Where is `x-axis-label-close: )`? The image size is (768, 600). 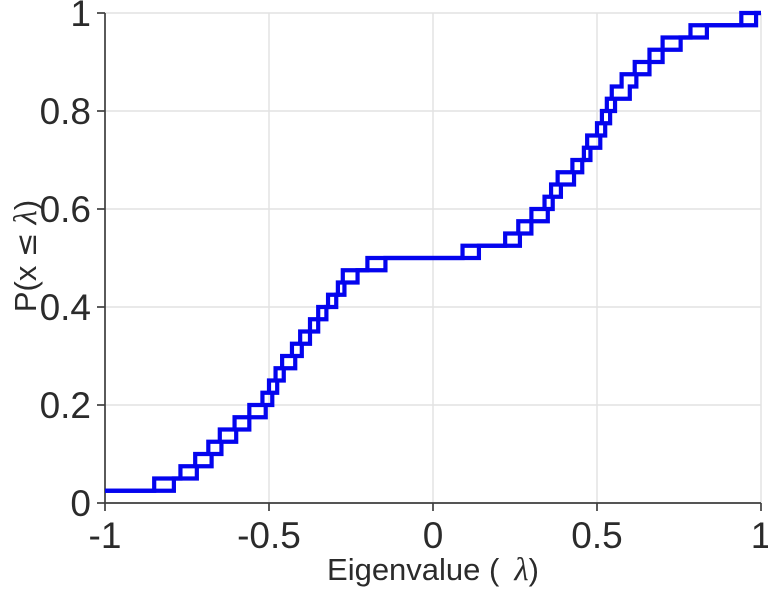 x-axis-label-close: ) is located at coordinates (533, 569).